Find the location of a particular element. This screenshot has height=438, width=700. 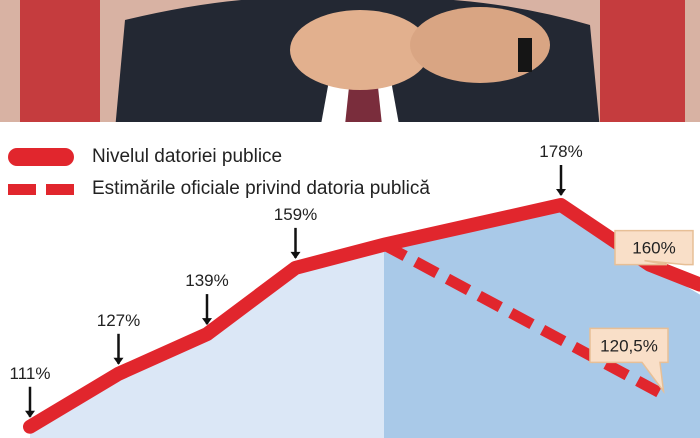

data-label: 139% is located at coordinates (206, 280).